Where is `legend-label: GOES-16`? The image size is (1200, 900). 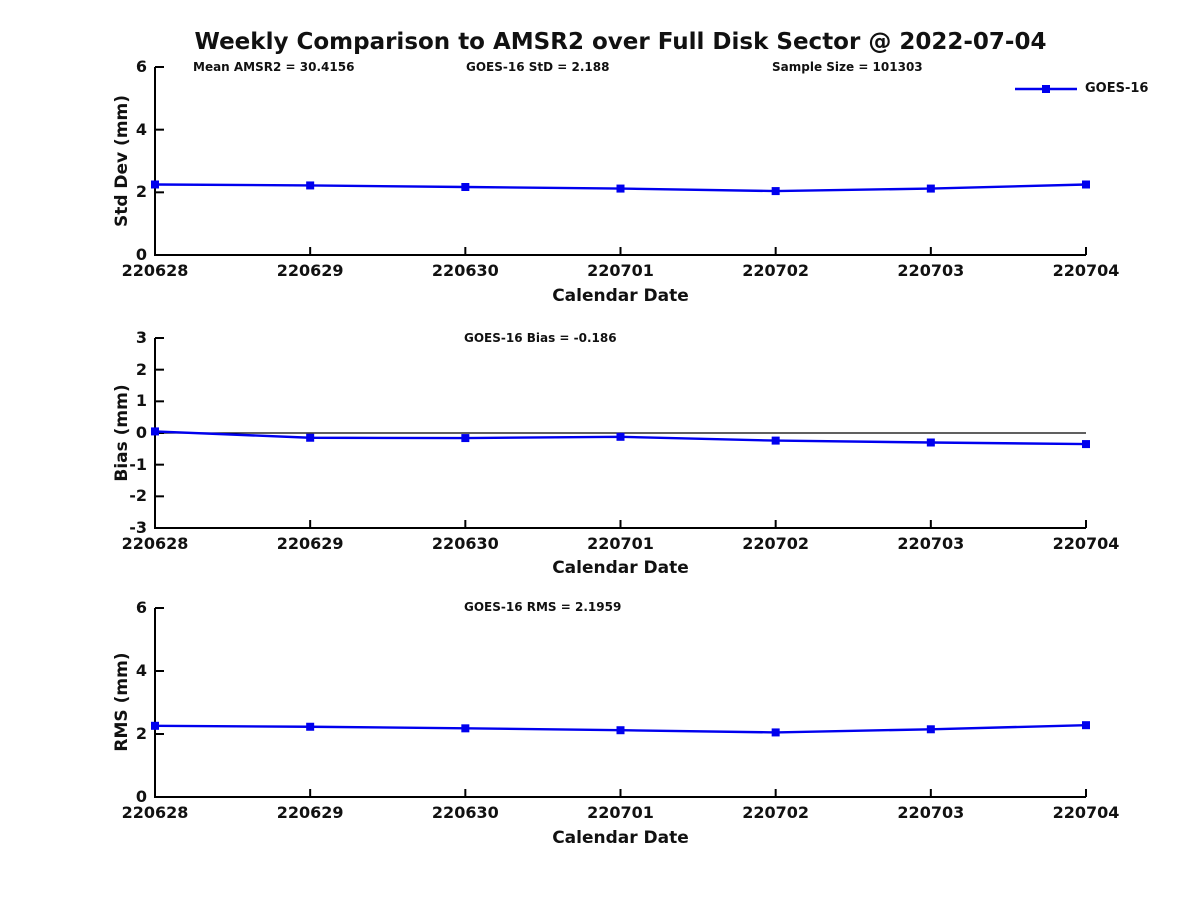
legend-label: GOES-16 is located at coordinates (1117, 88).